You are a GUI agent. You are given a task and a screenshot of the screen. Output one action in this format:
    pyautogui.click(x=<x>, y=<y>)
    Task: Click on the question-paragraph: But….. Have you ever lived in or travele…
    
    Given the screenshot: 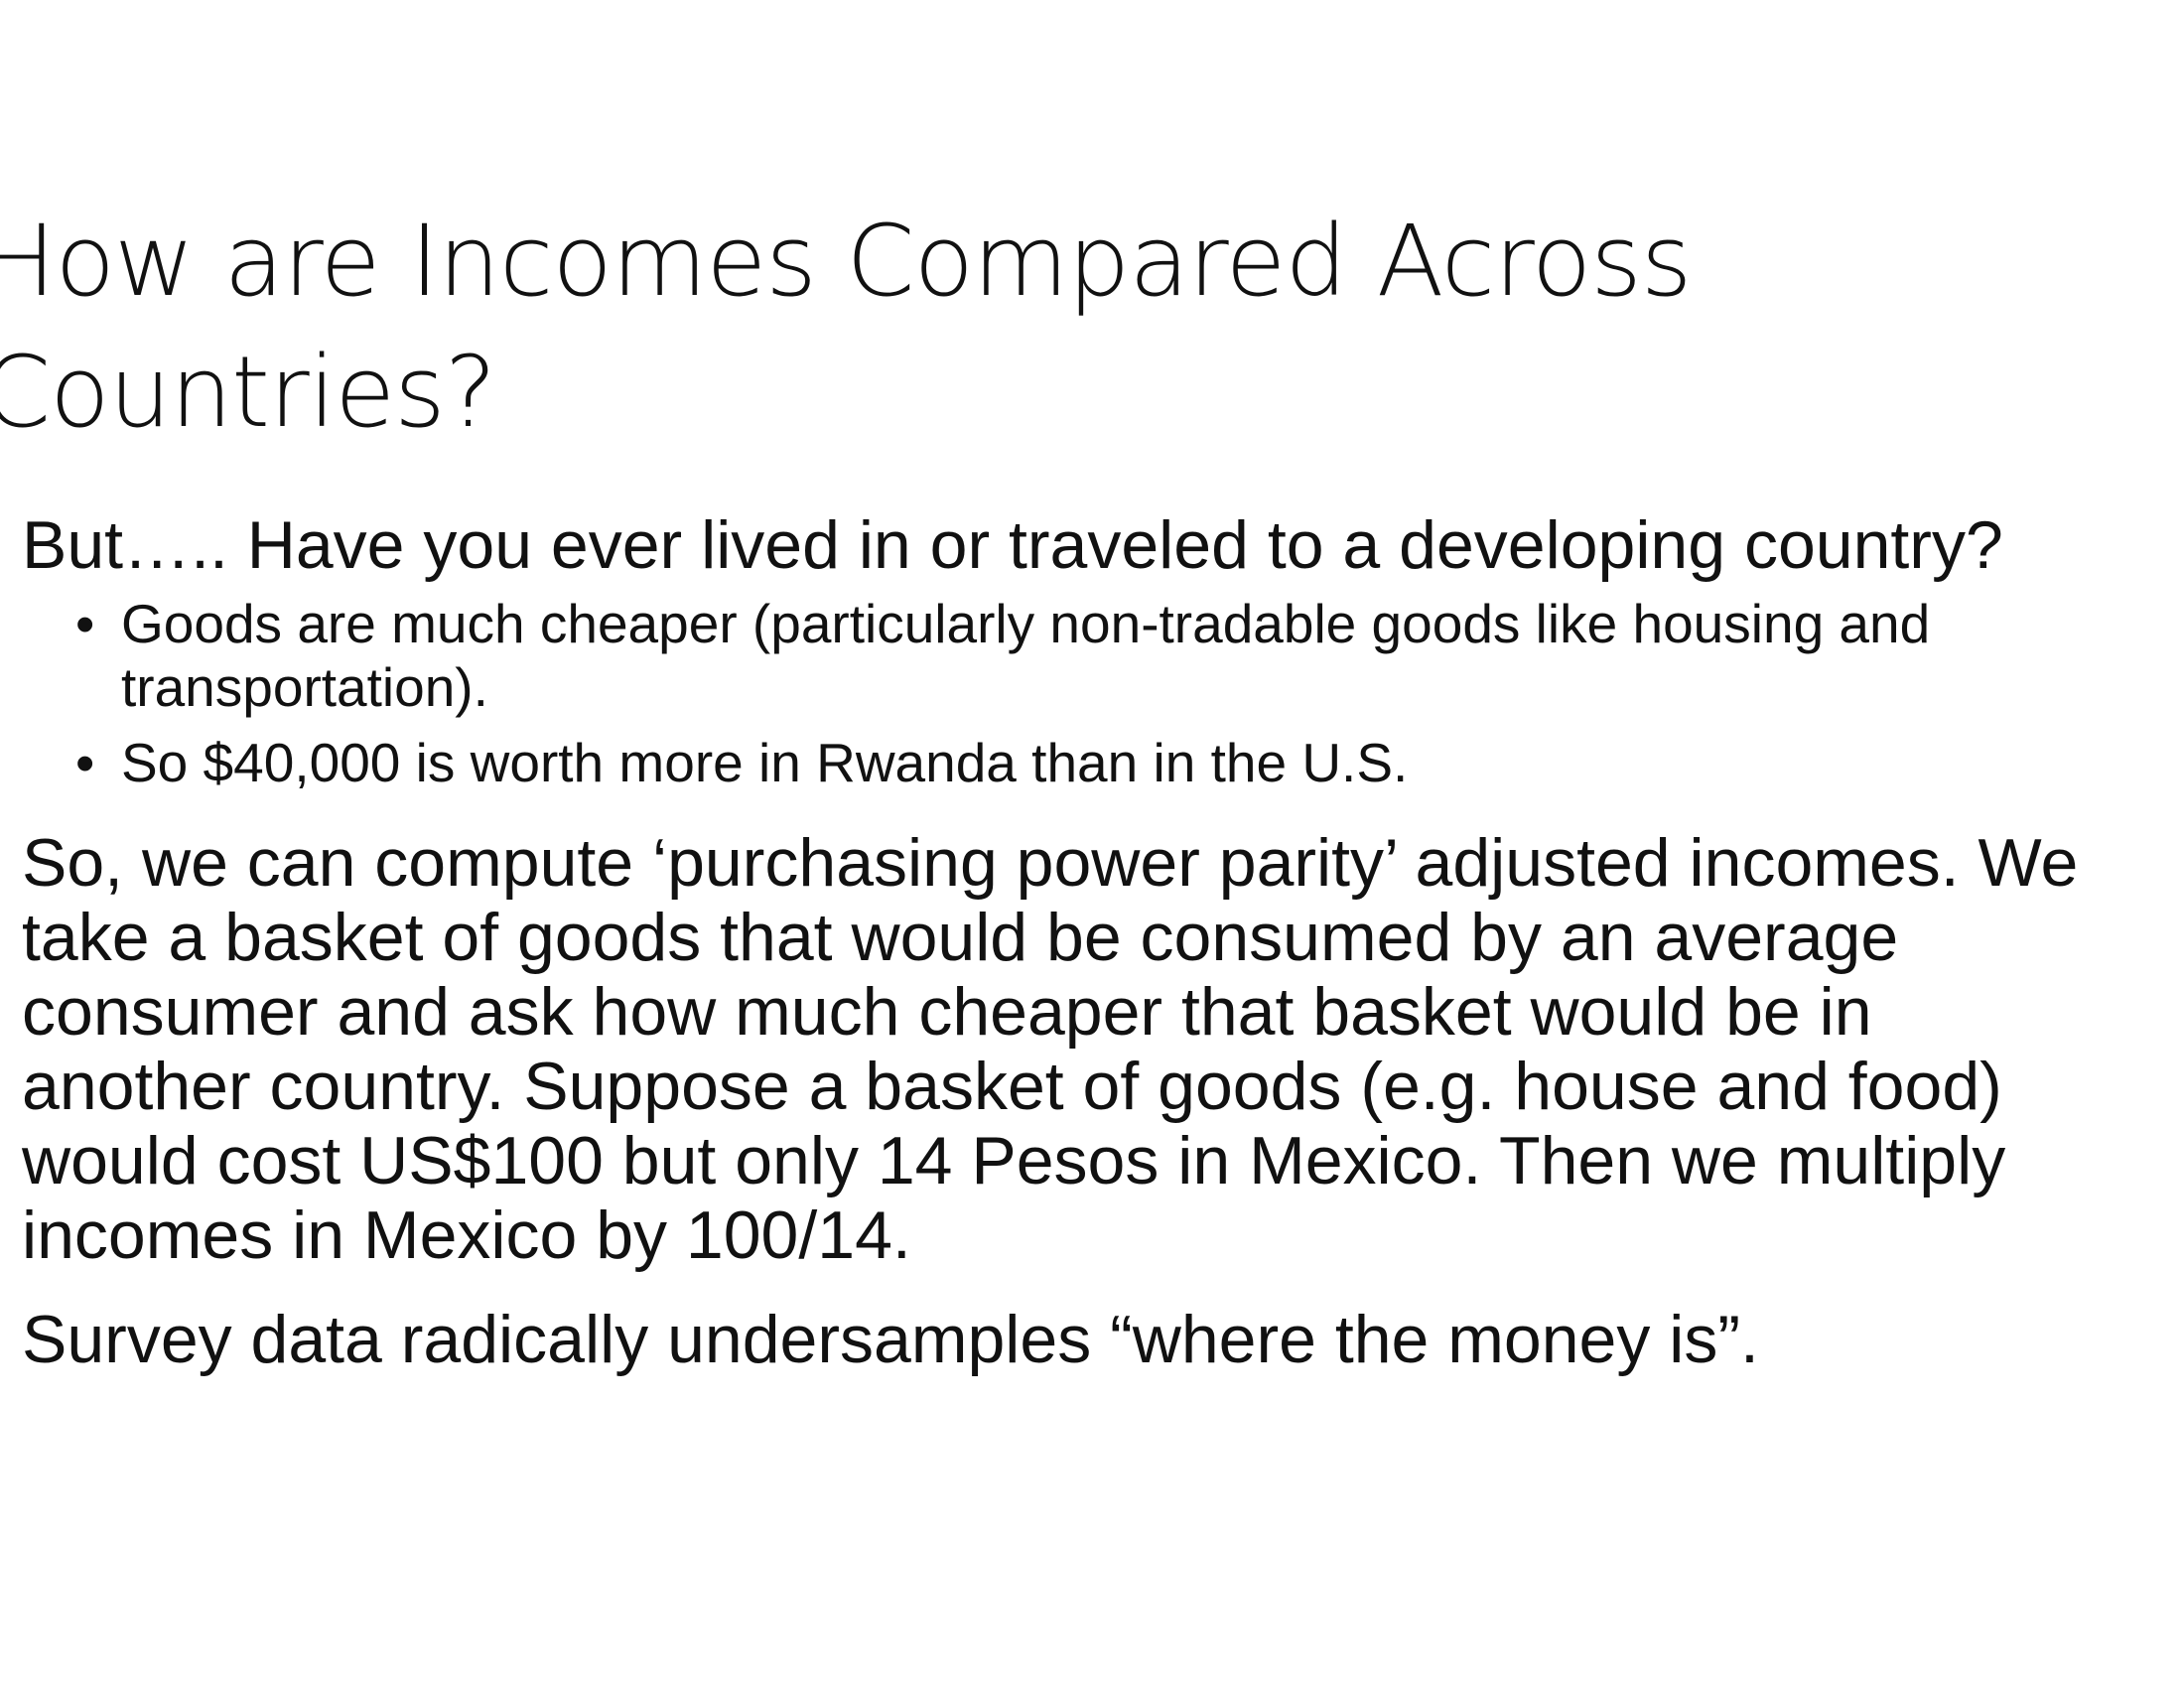 What is the action you would take?
    pyautogui.click(x=1012, y=545)
    